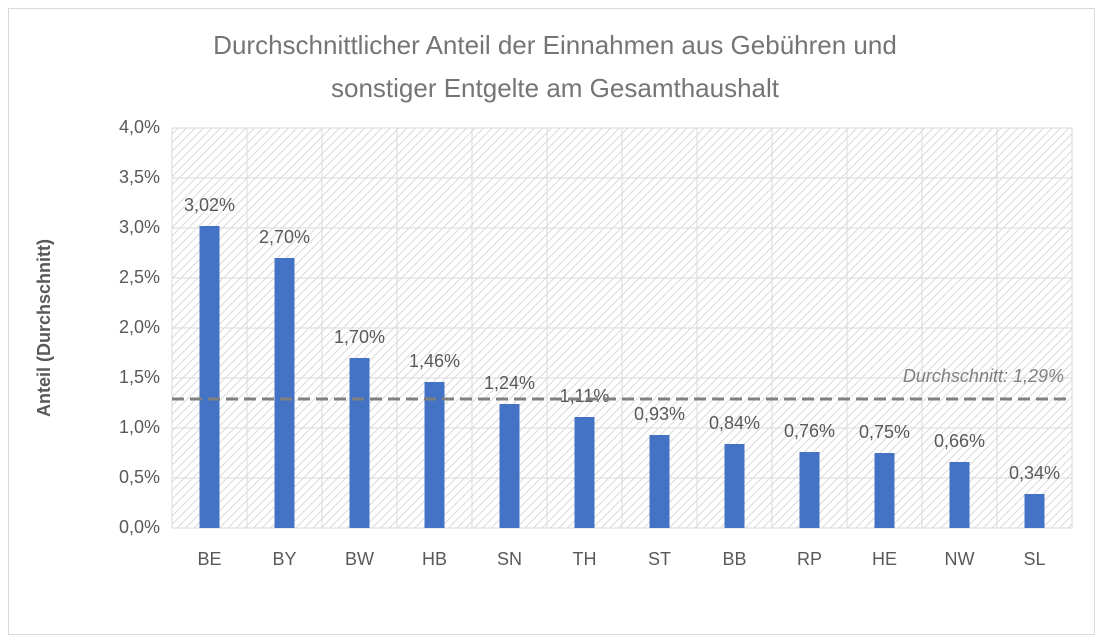  Describe the element at coordinates (734, 423) in the screenshot. I see `data-label: 0,84%` at that location.